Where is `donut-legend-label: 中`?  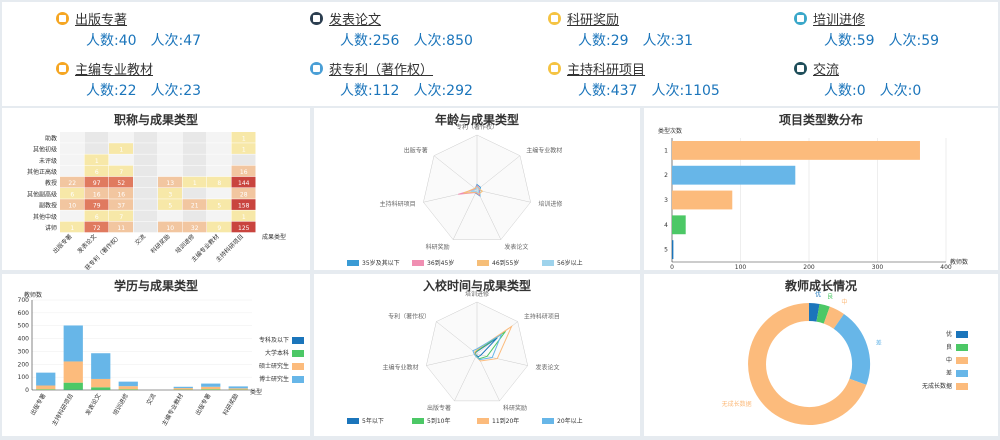
donut-legend-label: 中 is located at coordinates (949, 360).